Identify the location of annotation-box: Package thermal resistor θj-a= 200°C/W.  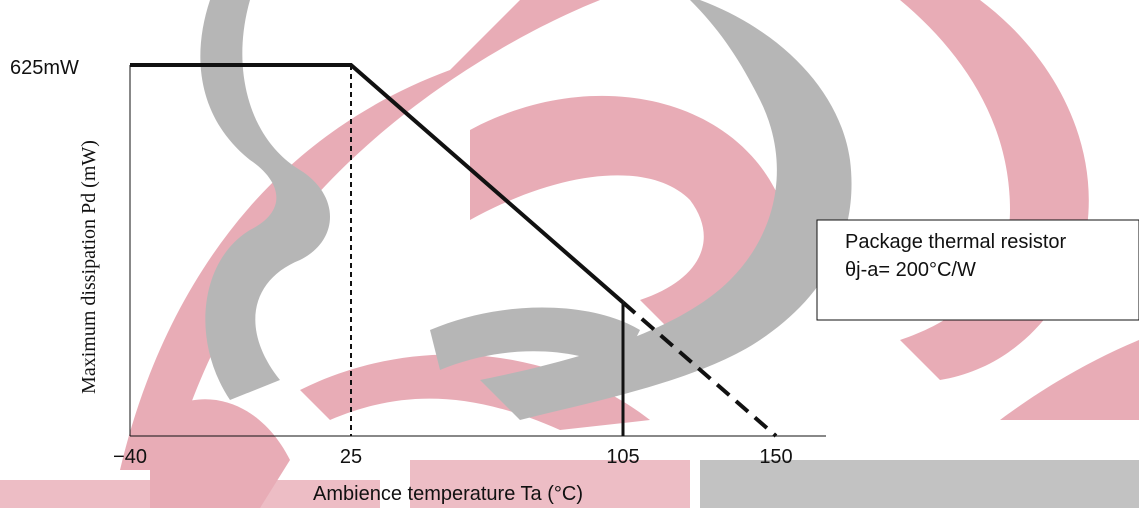
(977, 270).